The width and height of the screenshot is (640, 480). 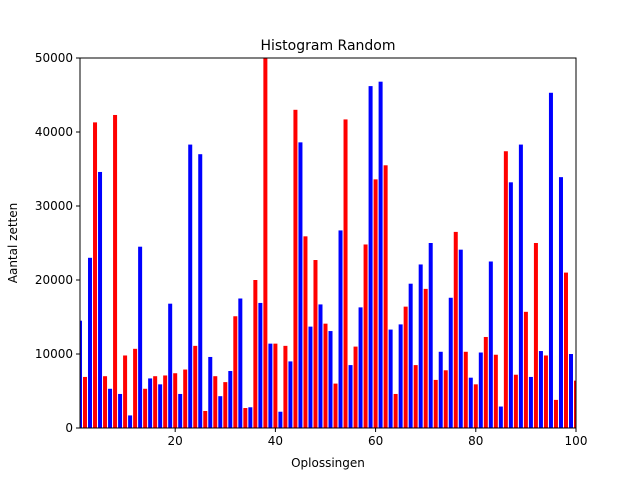 I want to click on x-tick-label-40: 40, so click(x=275, y=441).